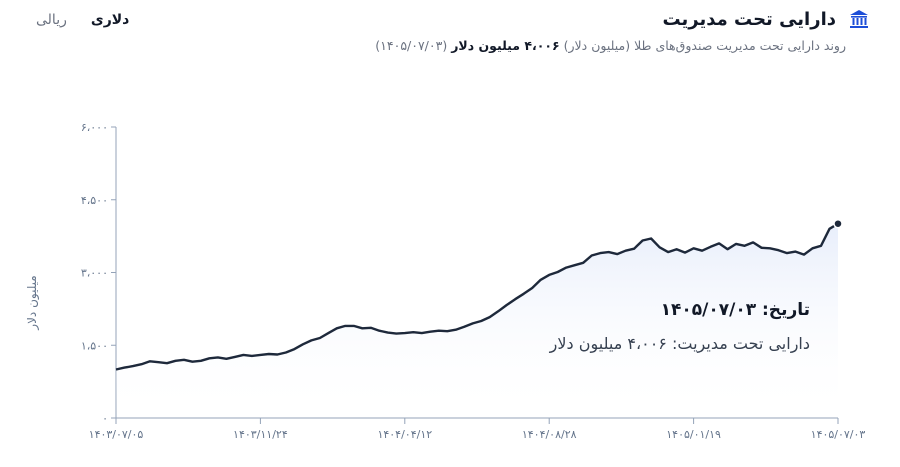 This screenshot has height=467, width=900. What do you see at coordinates (404, 434) in the screenshot?
I see `x-tick-label: ۱۴۰۴/۰۴/۱۲` at bounding box center [404, 434].